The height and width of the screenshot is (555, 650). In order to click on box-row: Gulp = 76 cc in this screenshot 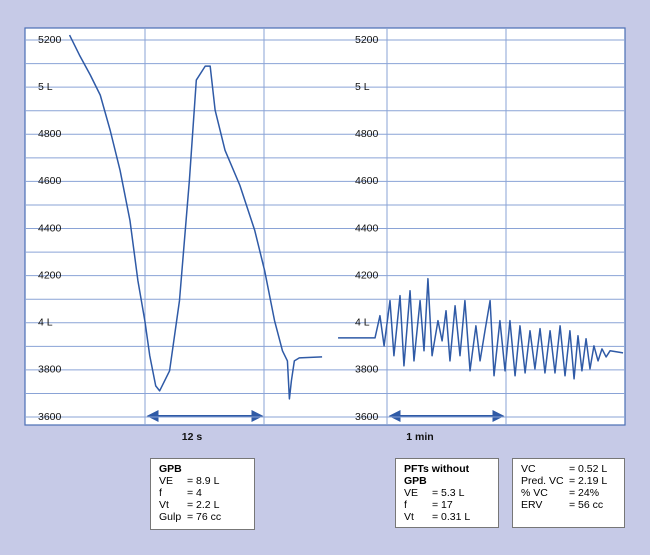, I will do `click(202, 517)`.